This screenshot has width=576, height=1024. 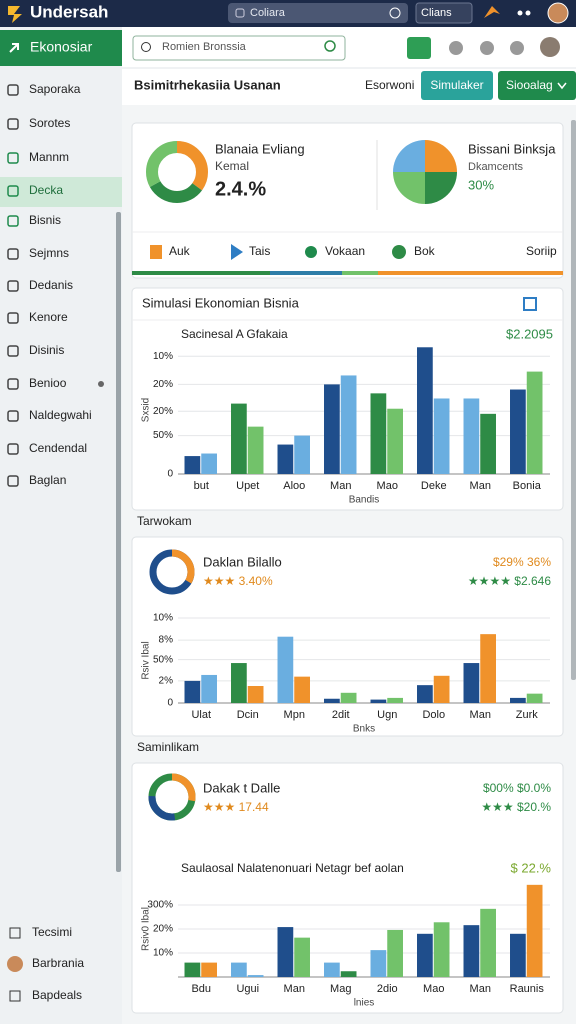 I want to click on x-tick-label: Man, so click(x=340, y=486).